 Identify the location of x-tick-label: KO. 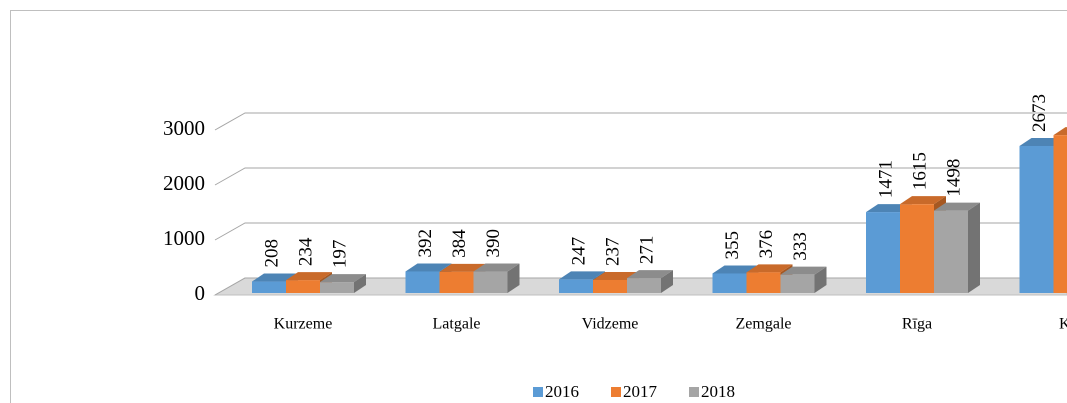
(1063, 324).